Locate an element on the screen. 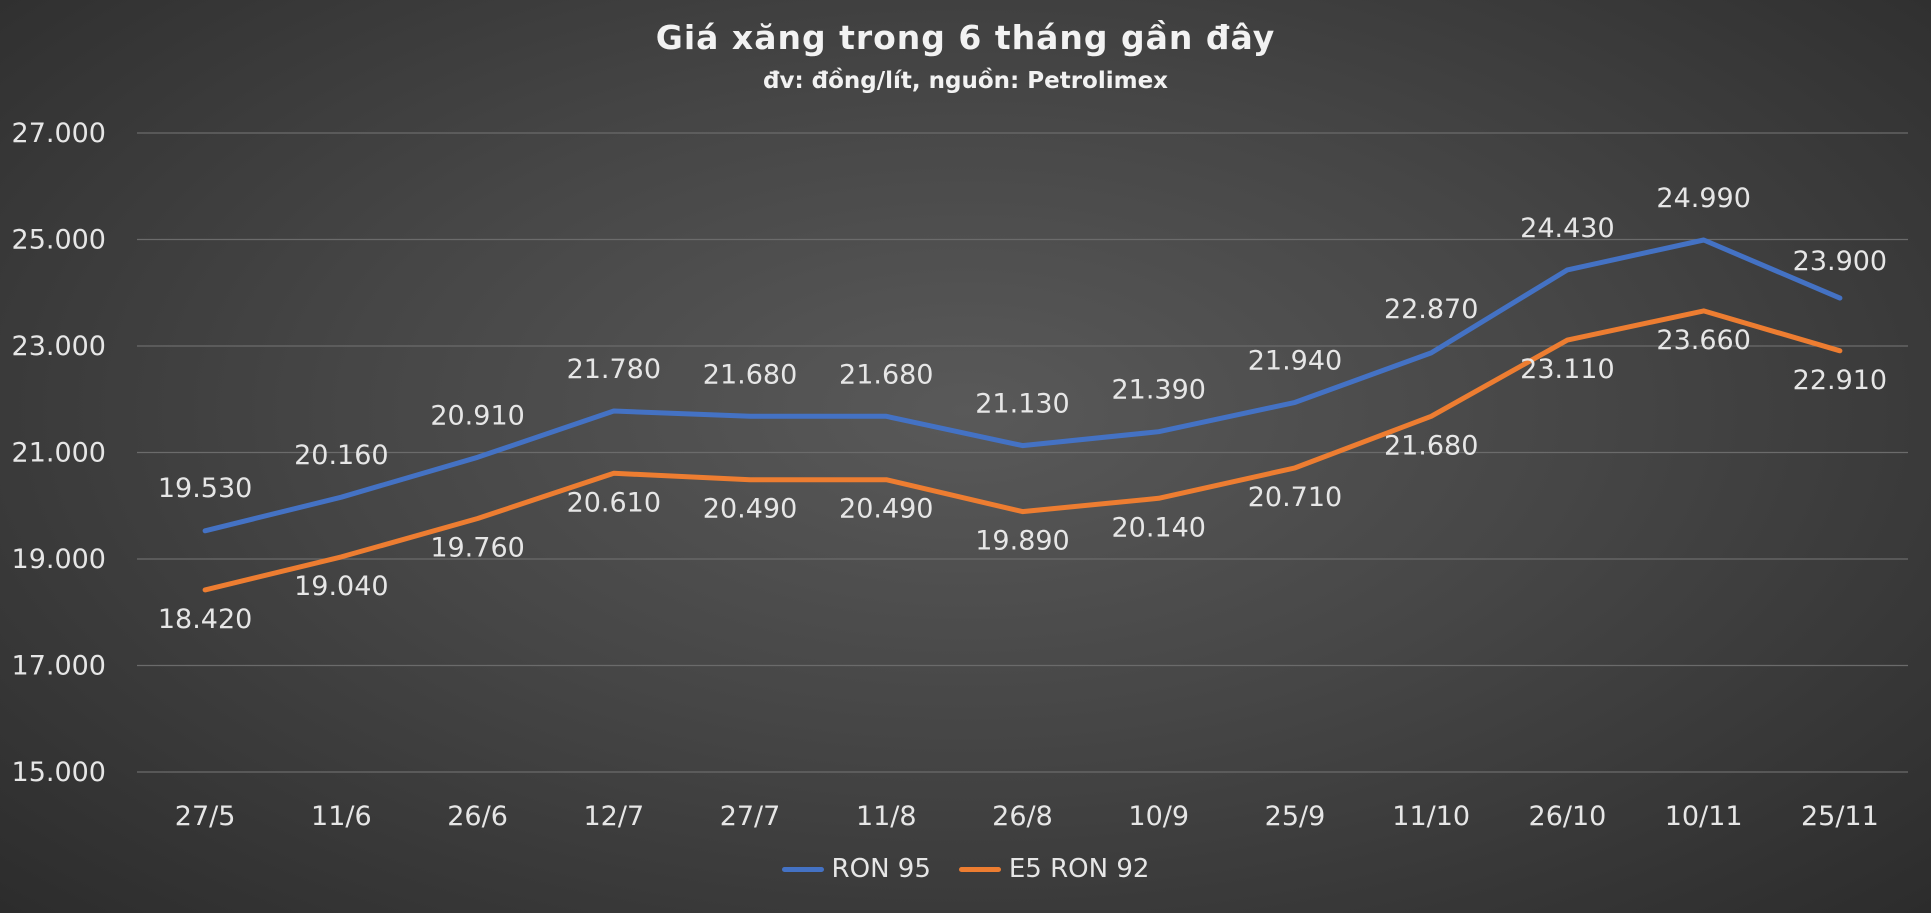 The width and height of the screenshot is (1931, 913). data-label: 23.110 is located at coordinates (1567, 369).